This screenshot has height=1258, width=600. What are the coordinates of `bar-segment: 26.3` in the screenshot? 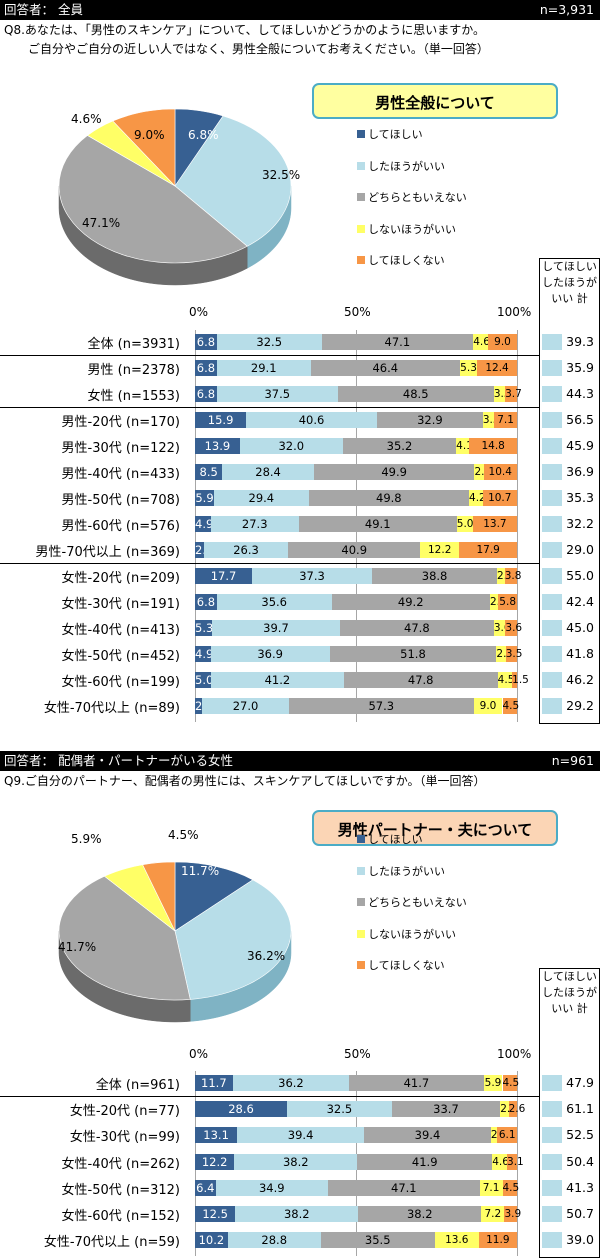 It's located at (246, 550).